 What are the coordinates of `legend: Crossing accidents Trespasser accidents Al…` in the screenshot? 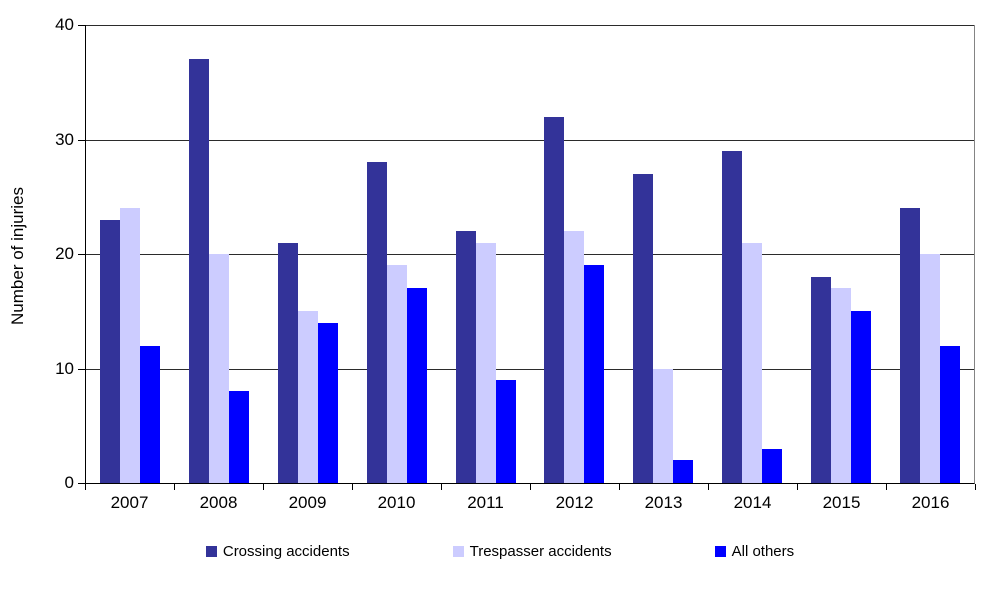 It's located at (500, 551).